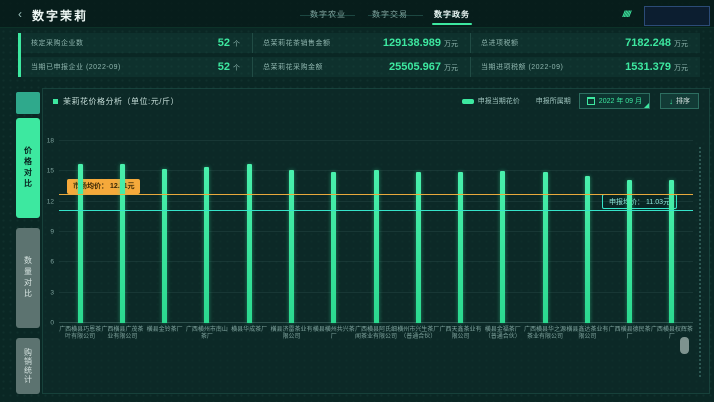 Image resolution: width=714 pixels, height=402 pixels. I want to click on y-tick-label: 9, so click(52, 232).